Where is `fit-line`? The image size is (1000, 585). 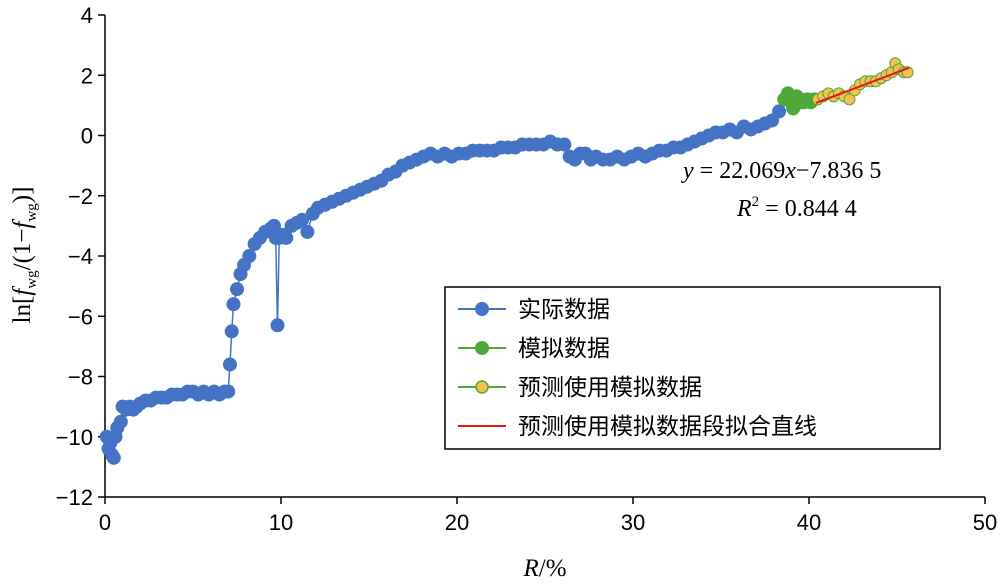 fit-line is located at coordinates (862, 85).